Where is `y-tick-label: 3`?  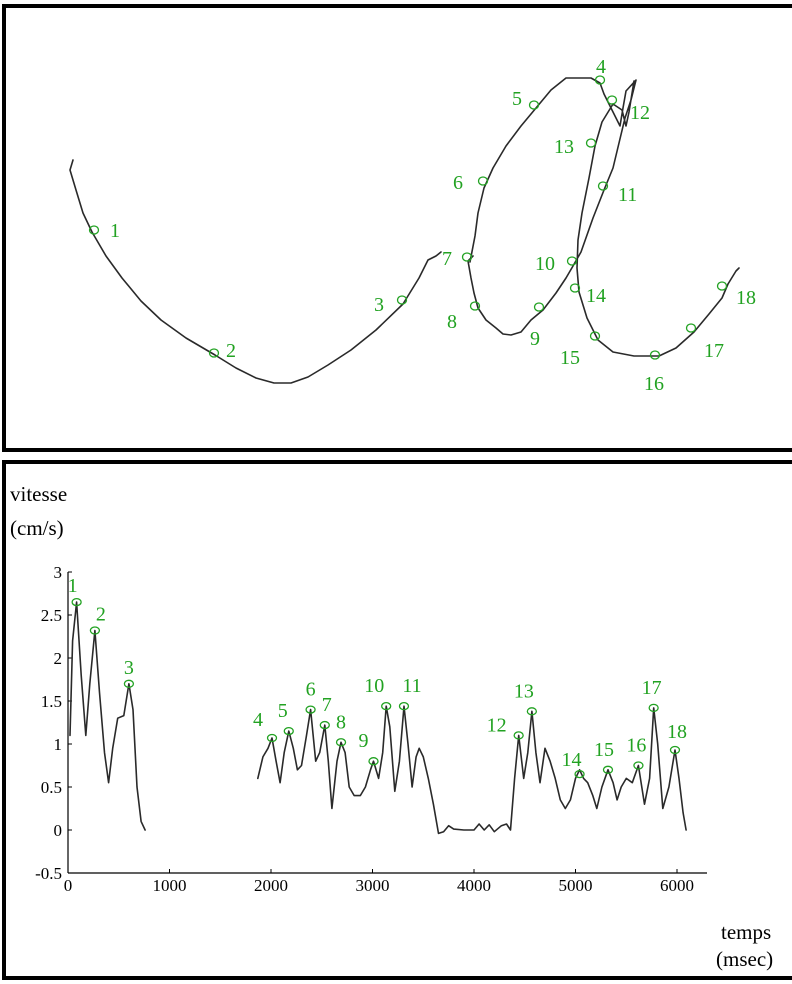 y-tick-label: 3 is located at coordinates (58, 572).